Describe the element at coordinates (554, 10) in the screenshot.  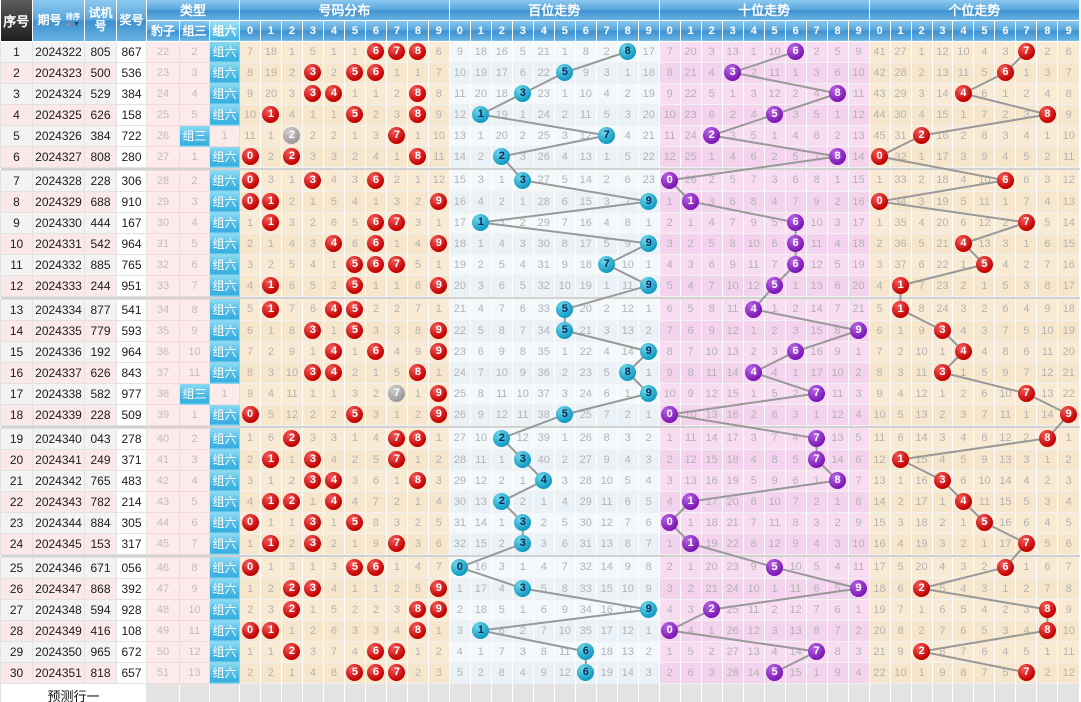
I see `section-hundreds-header: 百位走势` at that location.